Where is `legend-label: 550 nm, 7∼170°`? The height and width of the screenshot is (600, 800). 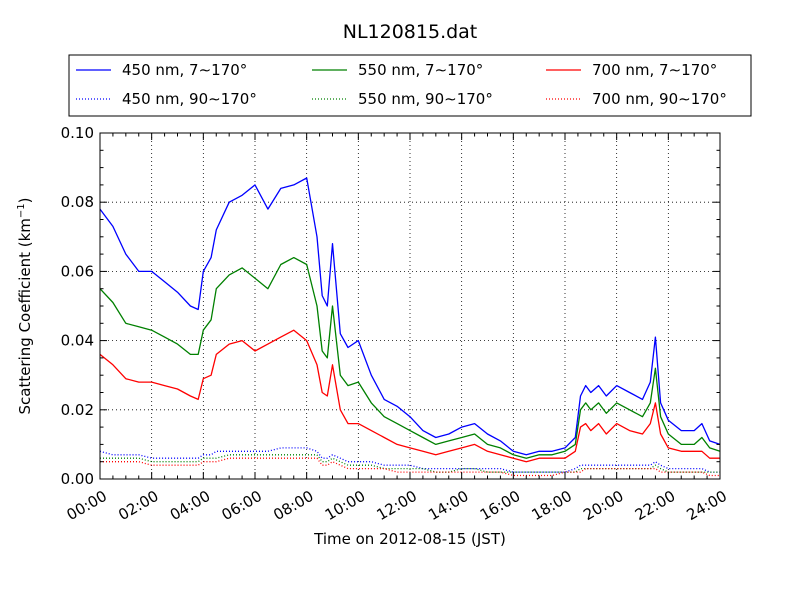
legend-label: 550 nm, 7∼170° is located at coordinates (420, 70).